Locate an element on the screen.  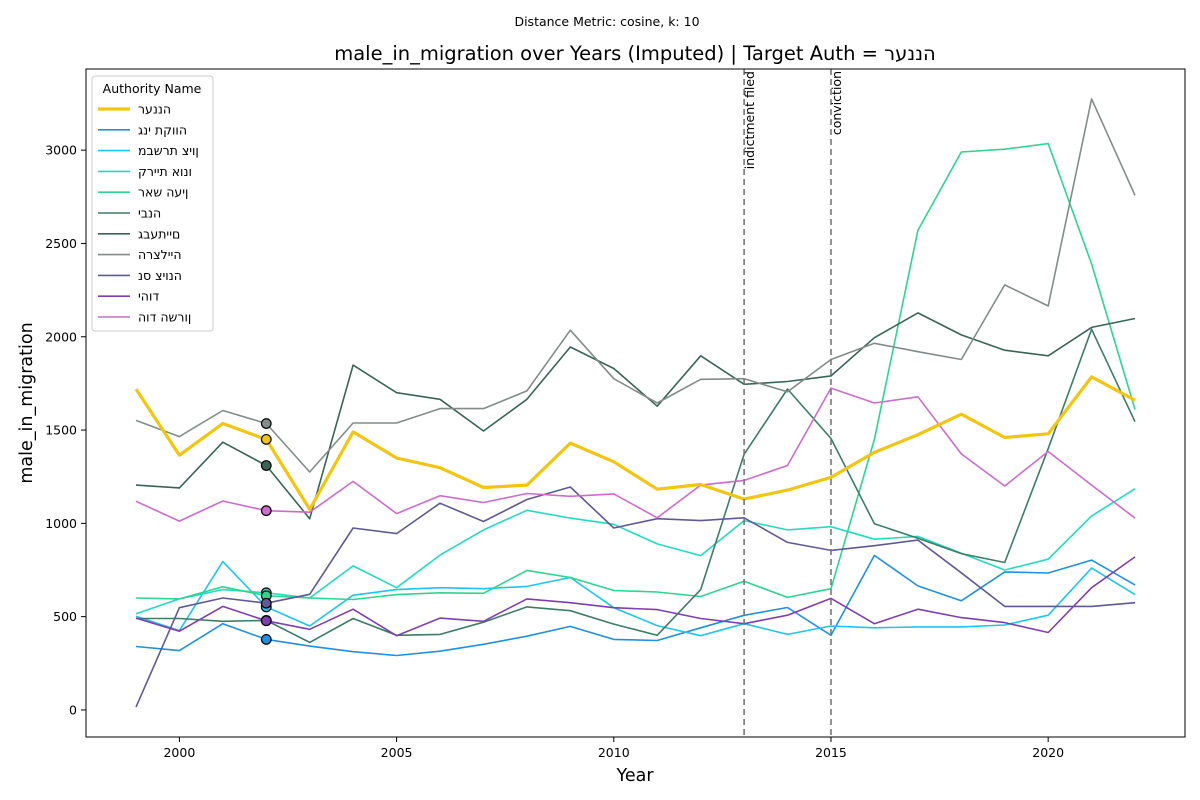
figure-suptitle: Distance Metric: cosine, k: 10 is located at coordinates (606, 21).